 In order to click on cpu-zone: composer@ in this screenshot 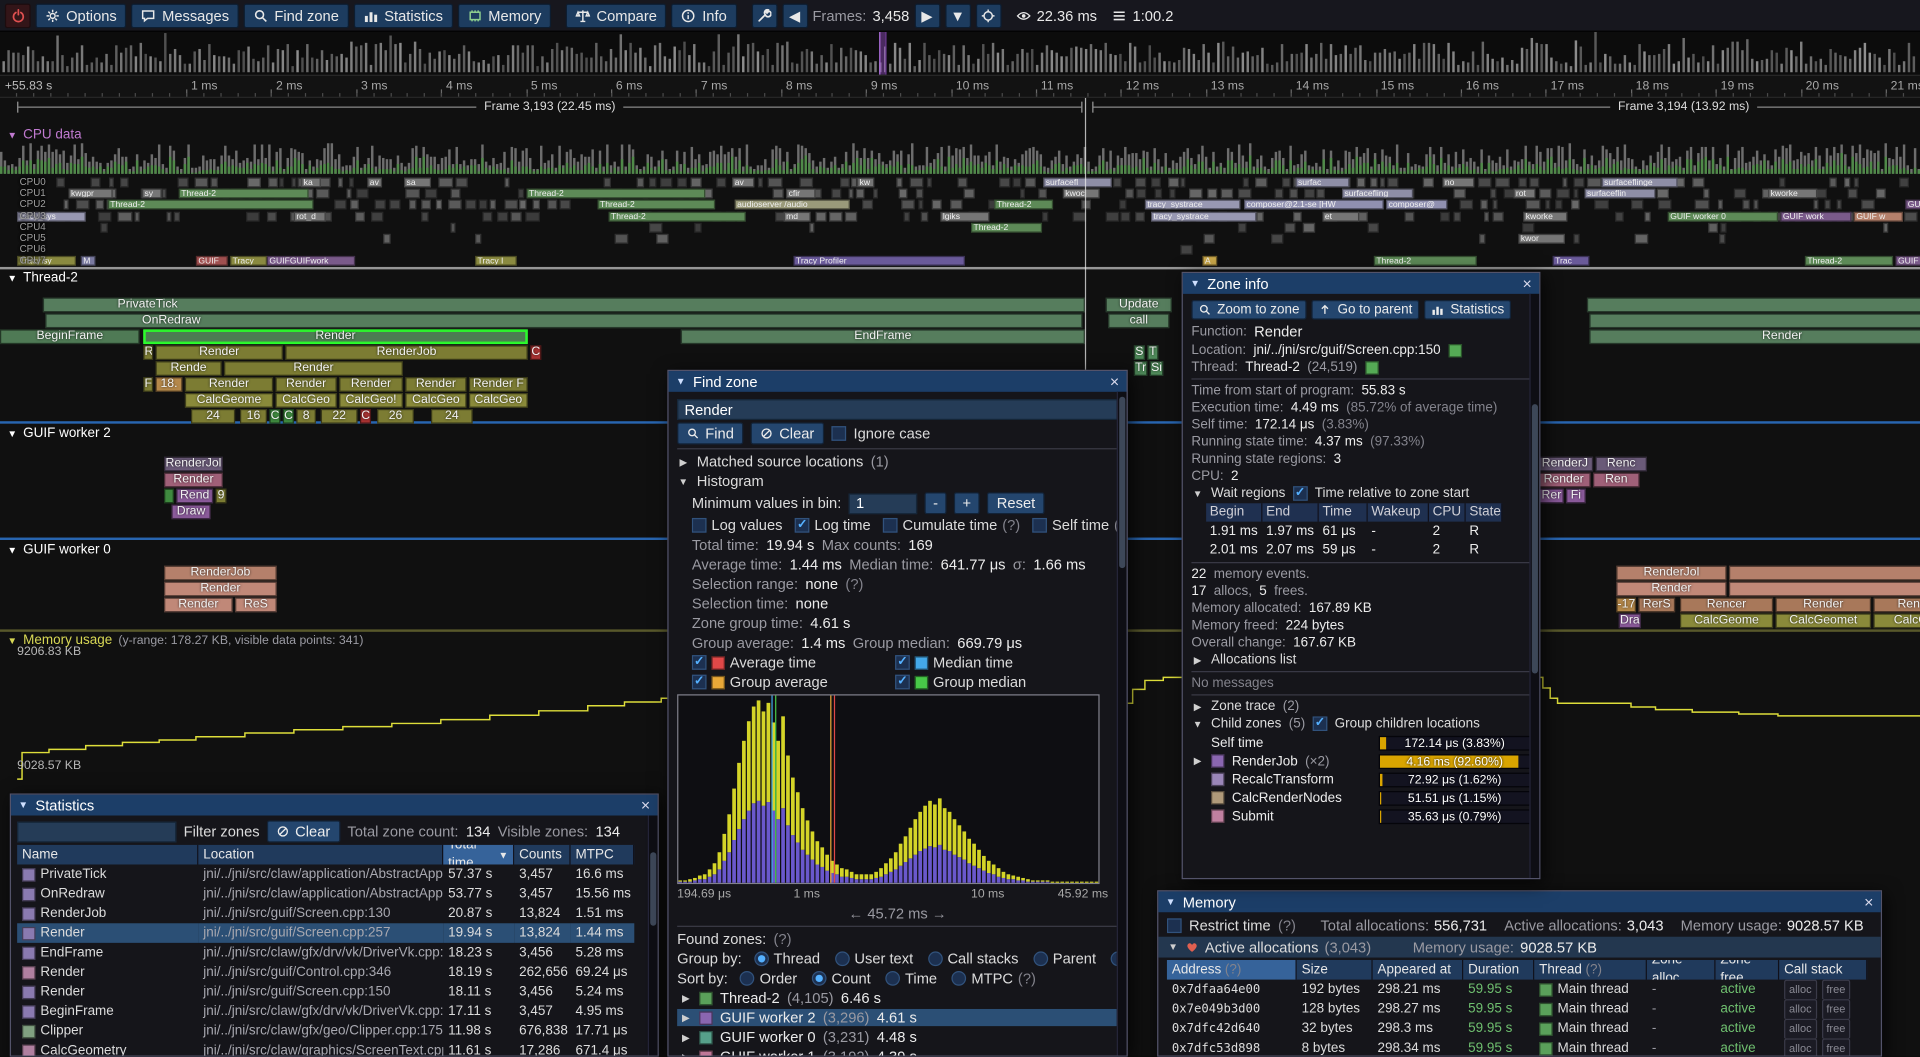, I will do `click(1417, 204)`.